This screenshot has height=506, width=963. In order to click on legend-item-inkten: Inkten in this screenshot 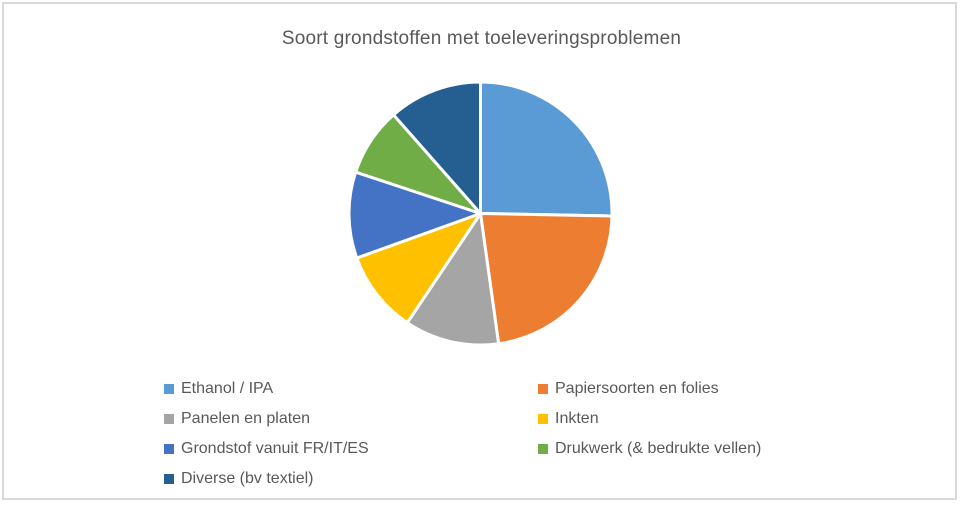, I will do `click(649, 419)`.